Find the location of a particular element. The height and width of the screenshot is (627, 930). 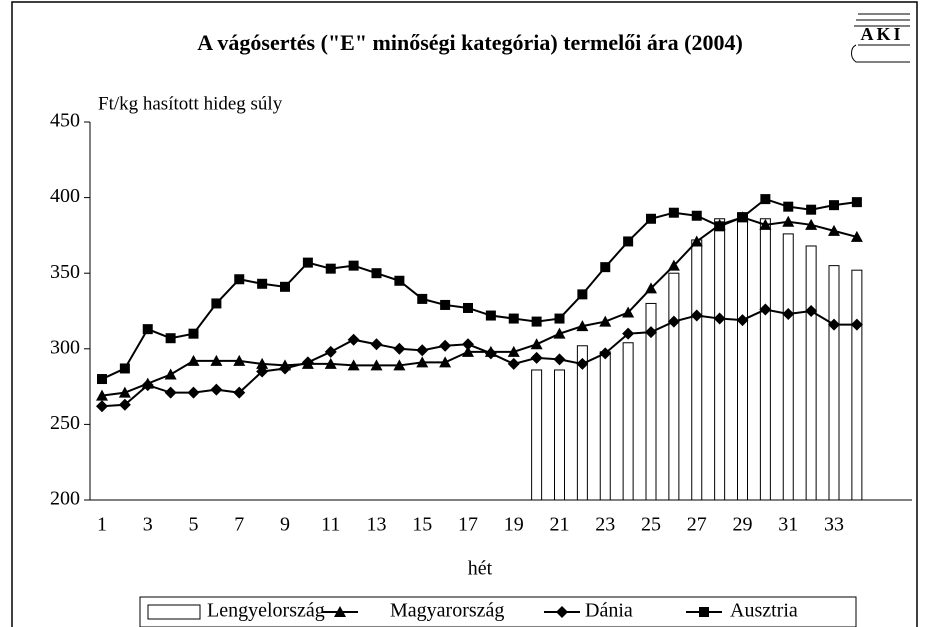

legend-label: Magyarország is located at coordinates (447, 611).